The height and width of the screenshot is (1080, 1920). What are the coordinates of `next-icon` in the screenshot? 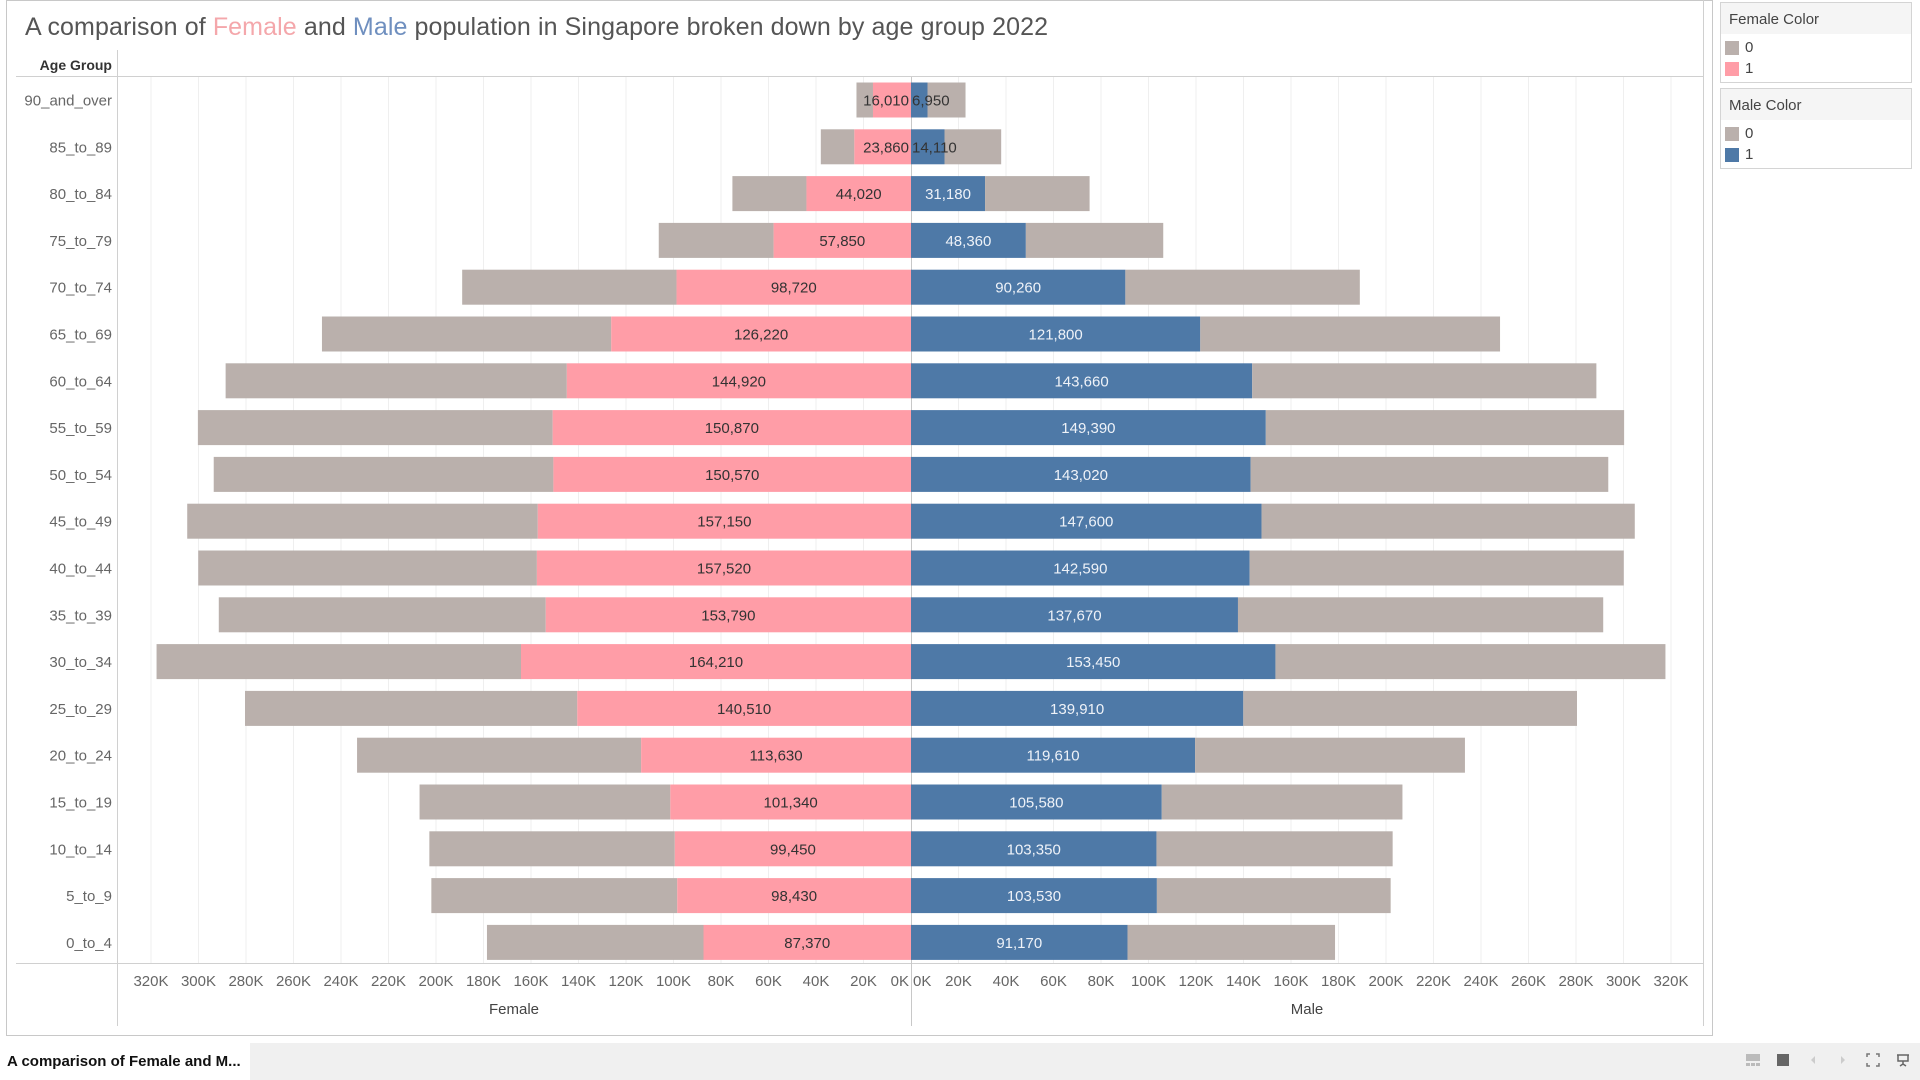 It's located at (1843, 1060).